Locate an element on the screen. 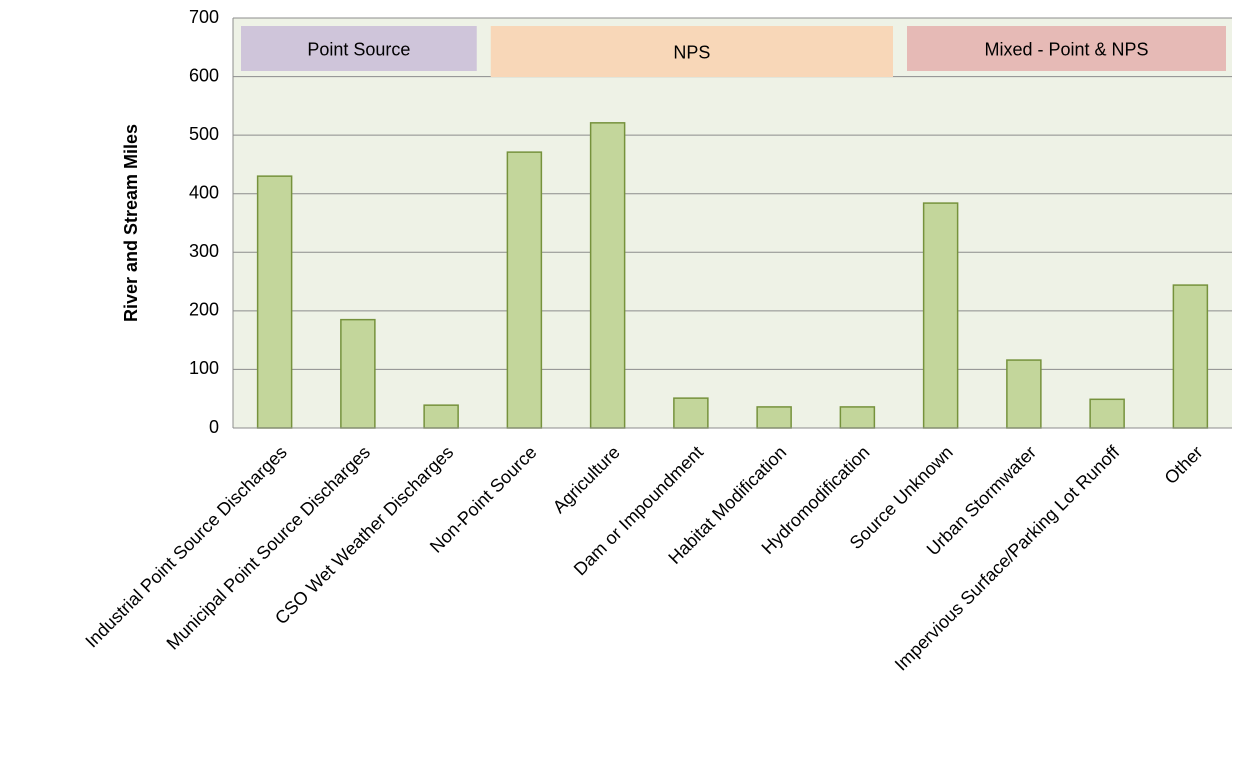  y-tick-label: 400 is located at coordinates (204, 192).